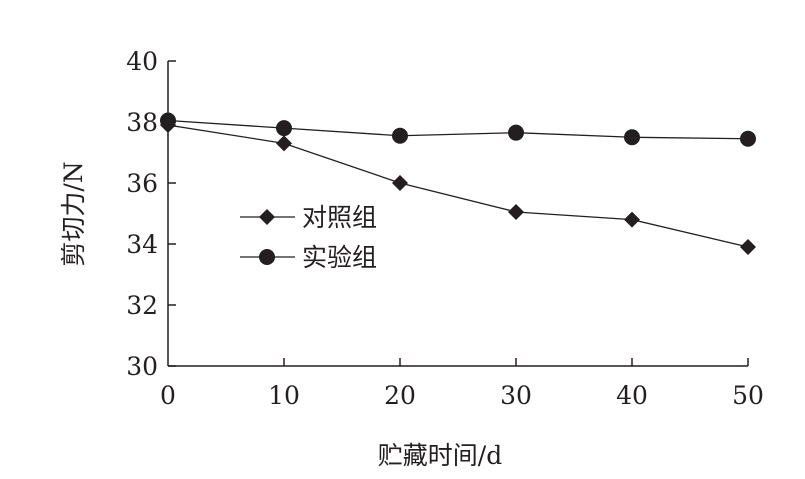 This screenshot has width=805, height=479. I want to click on x-axis-title: 贮藏时间/d, so click(440, 455).